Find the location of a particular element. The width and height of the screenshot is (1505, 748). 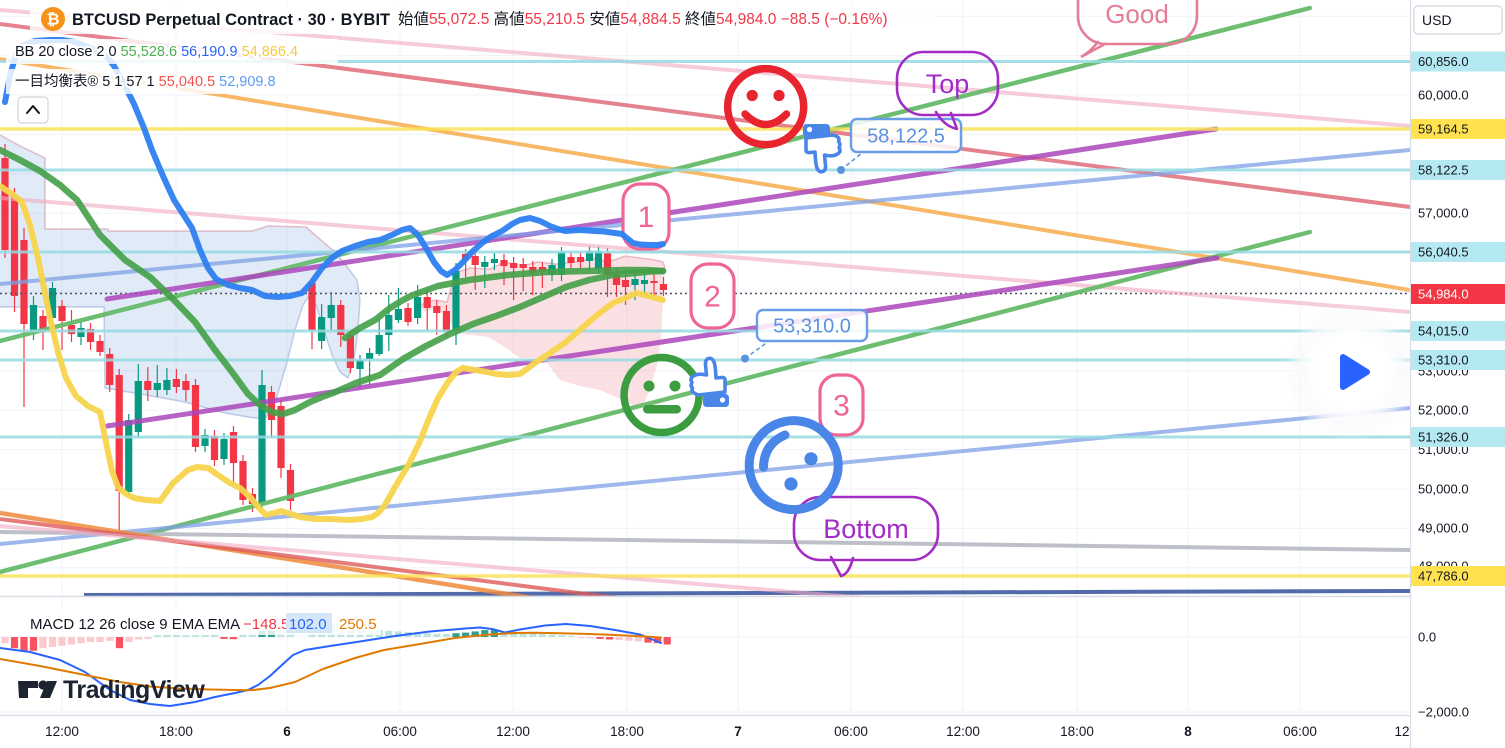

svg-text: Good is located at coordinates (1137, 14).